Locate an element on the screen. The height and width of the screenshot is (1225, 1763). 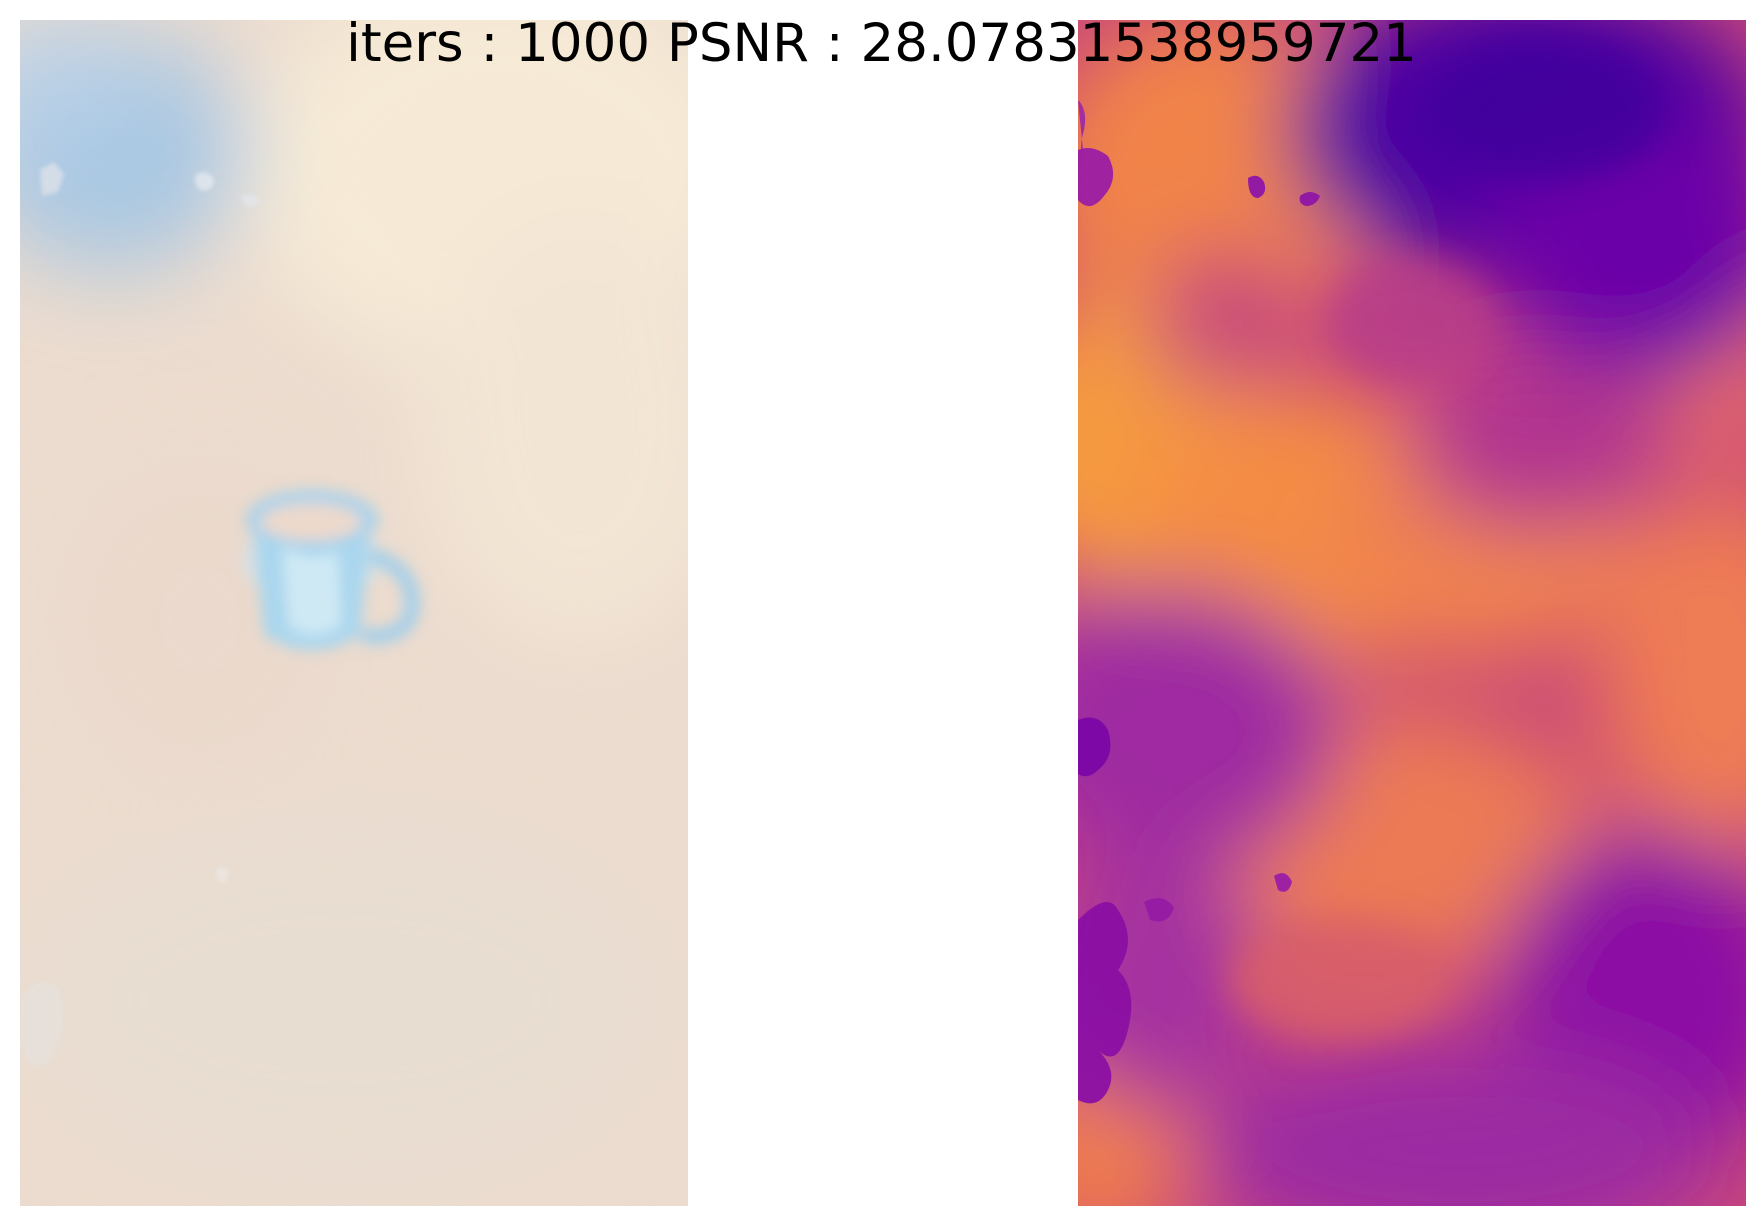
figure-title: iters : 1000 PSNR : 28.07831538959721 is located at coordinates (881, 43).